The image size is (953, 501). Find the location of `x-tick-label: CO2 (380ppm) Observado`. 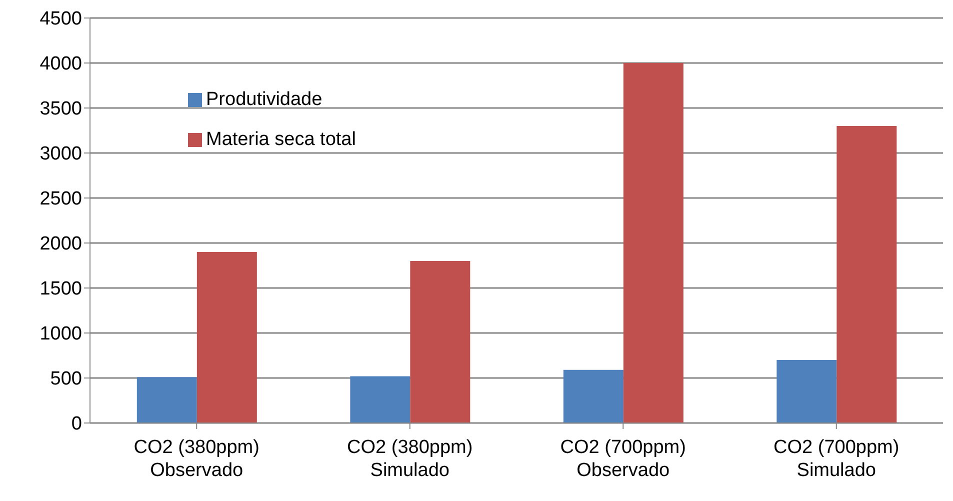

x-tick-label: CO2 (380ppm) Observado is located at coordinates (197, 459).